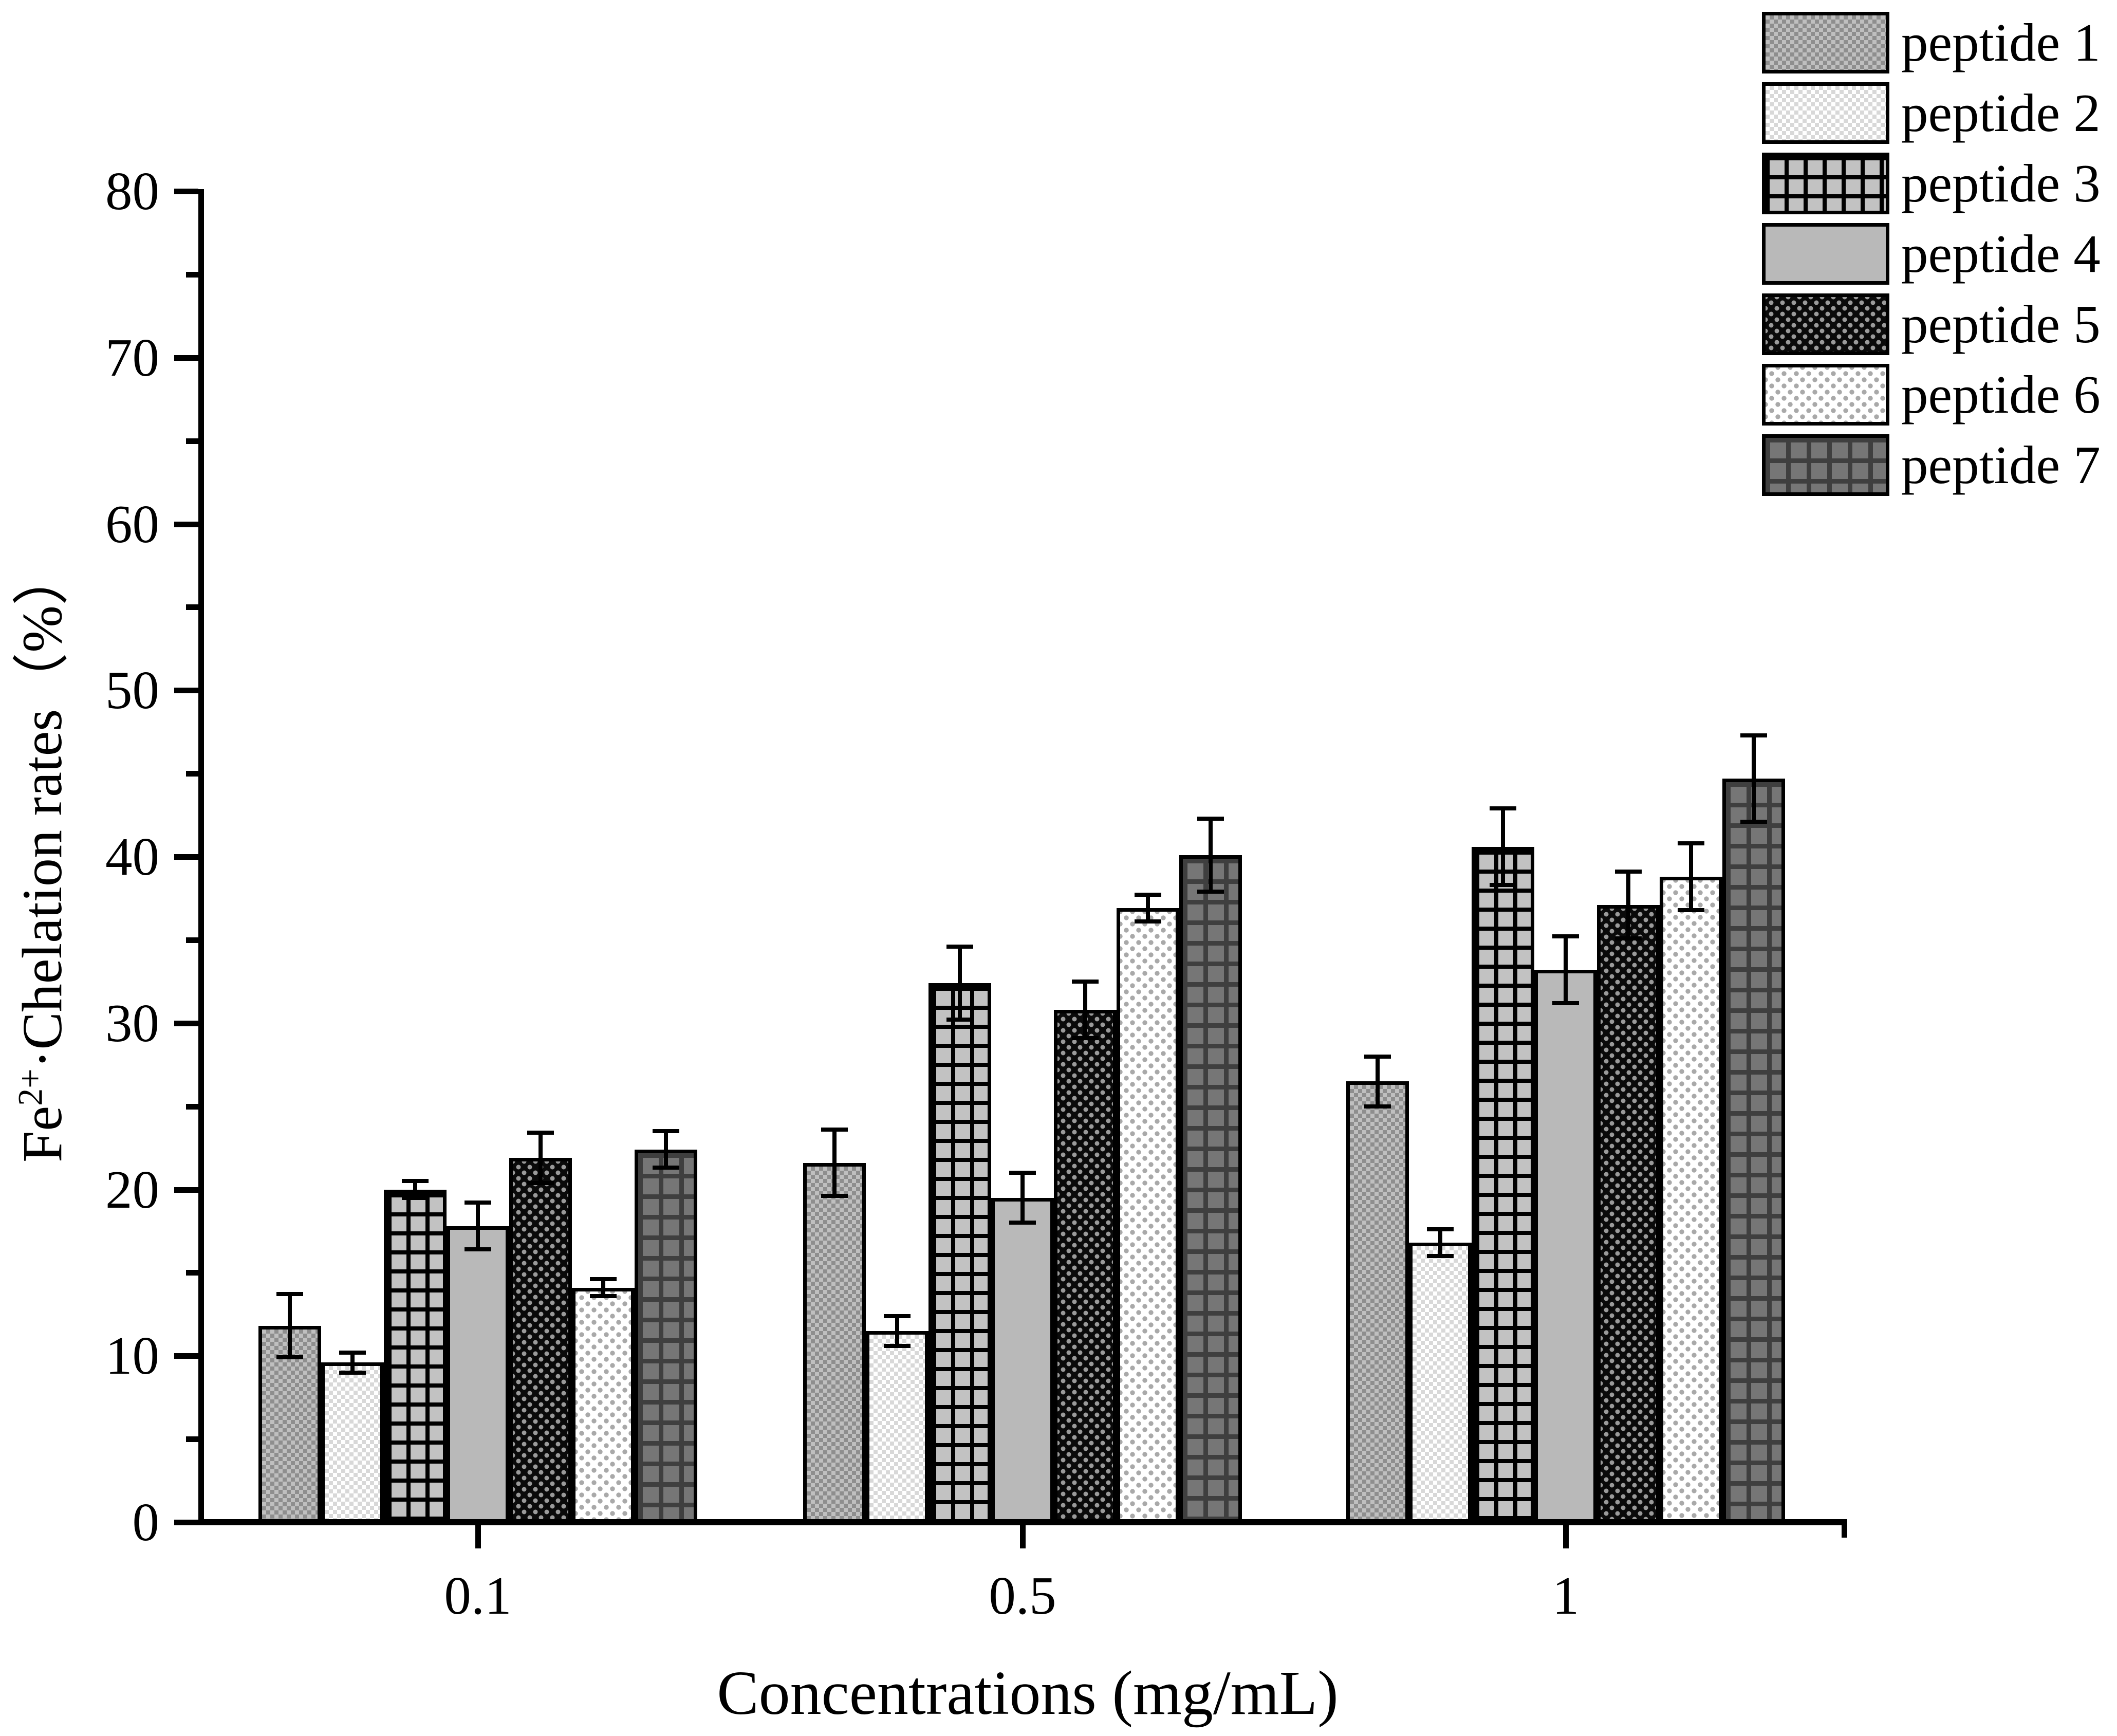  What do you see at coordinates (478, 1375) in the screenshot?
I see `bar-peptide-4-0.1` at bounding box center [478, 1375].